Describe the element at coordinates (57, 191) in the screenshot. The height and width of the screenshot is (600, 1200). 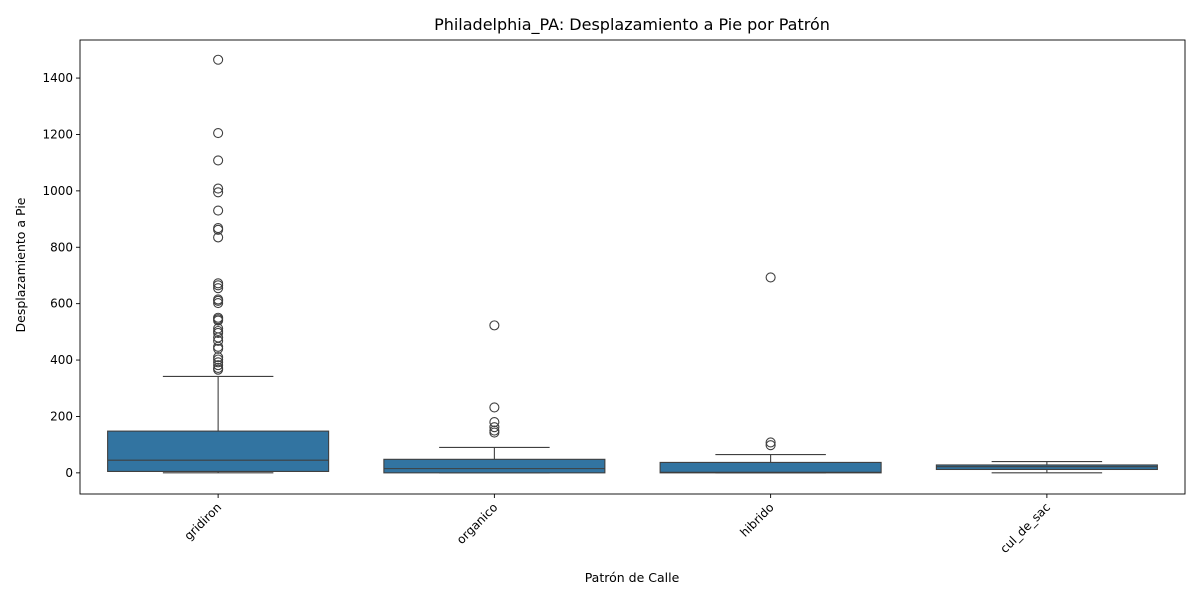
I see `y-tick-label: 1000` at that location.